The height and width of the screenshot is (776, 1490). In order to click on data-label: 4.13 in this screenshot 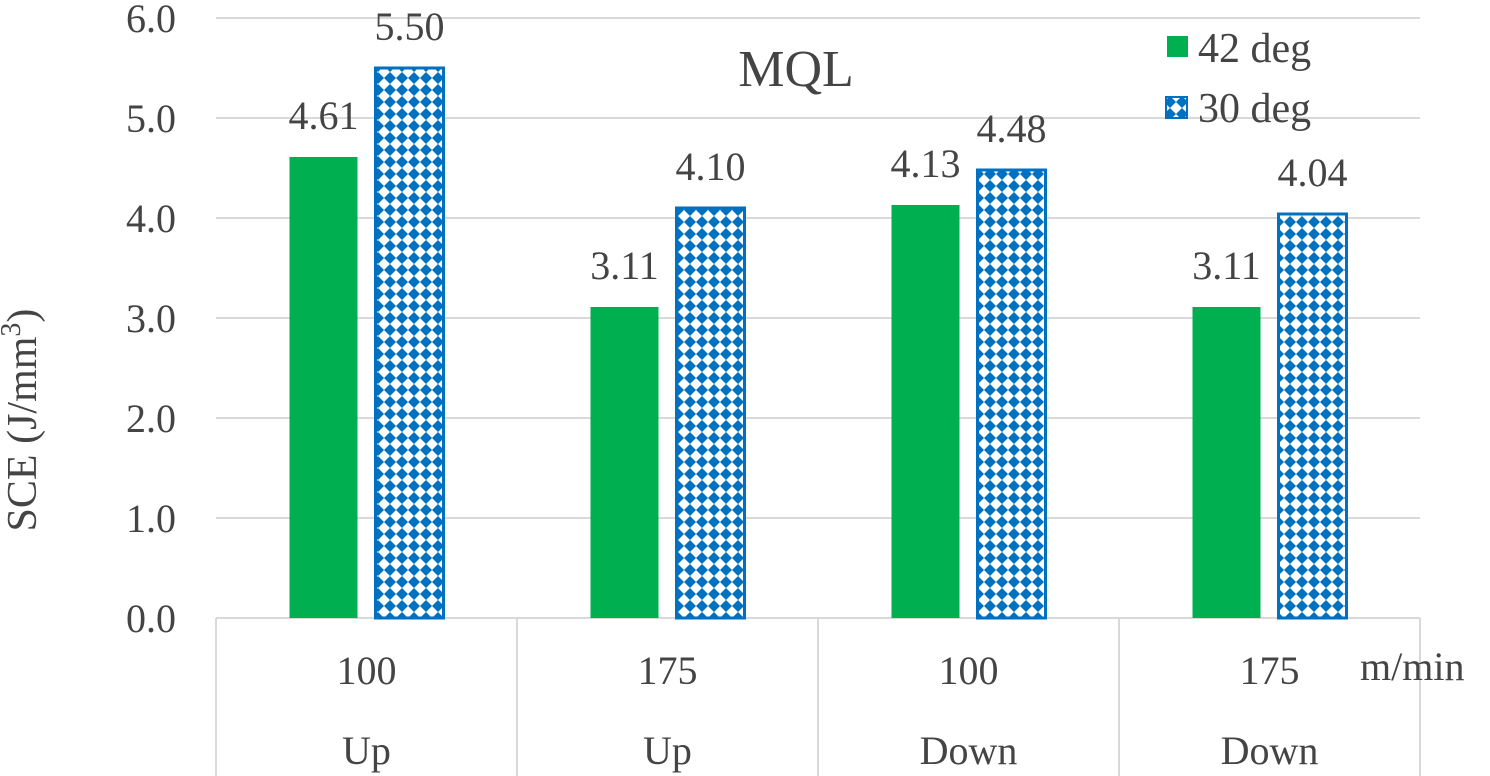, I will do `click(926, 163)`.